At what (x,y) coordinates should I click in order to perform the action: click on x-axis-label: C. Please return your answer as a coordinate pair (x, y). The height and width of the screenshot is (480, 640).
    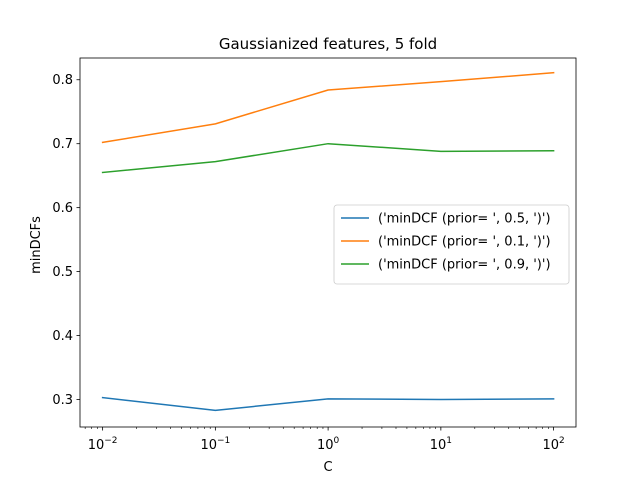
    Looking at the image, I should click on (327, 467).